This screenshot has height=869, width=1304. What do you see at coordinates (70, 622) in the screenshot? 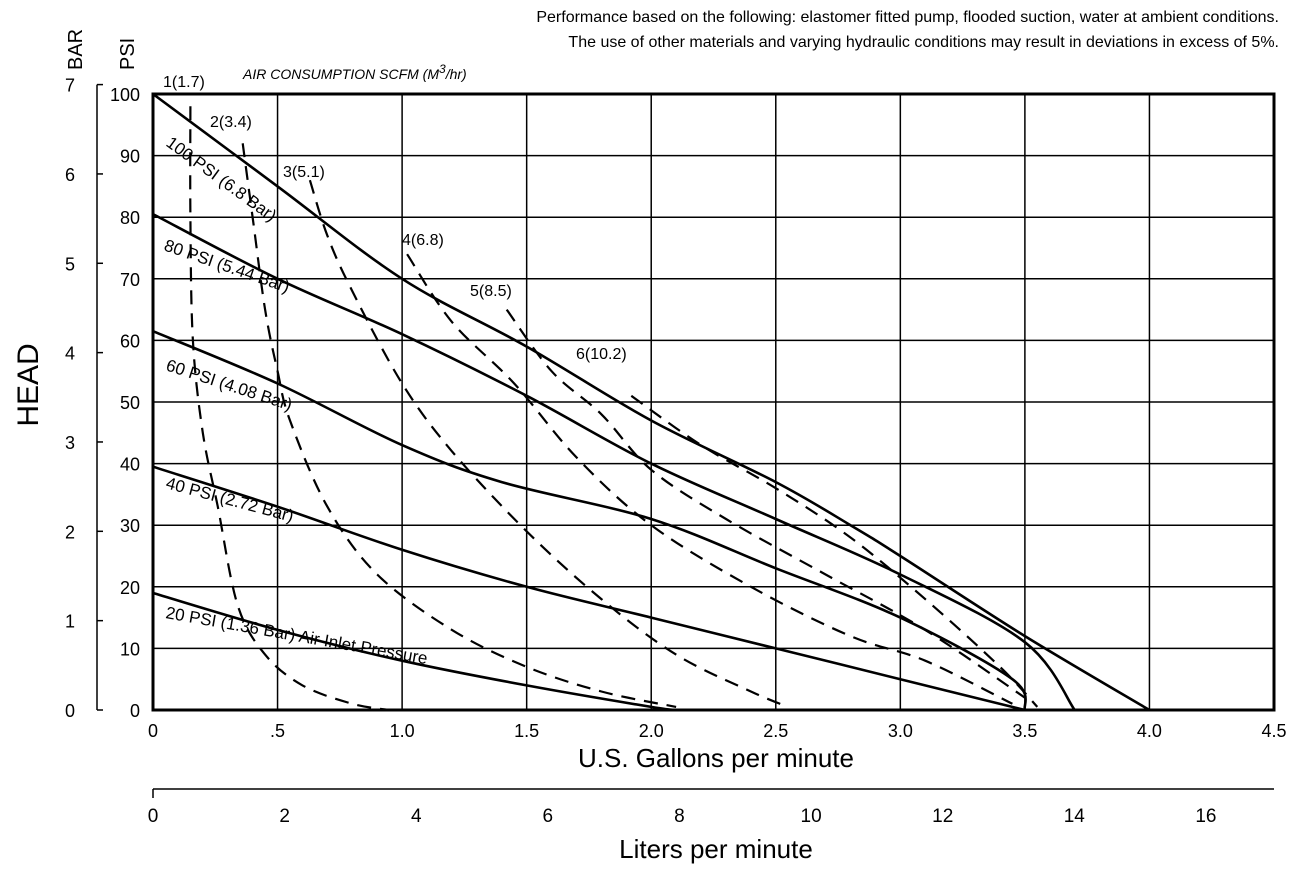
I see `bar-tick-label: 1` at bounding box center [70, 622].